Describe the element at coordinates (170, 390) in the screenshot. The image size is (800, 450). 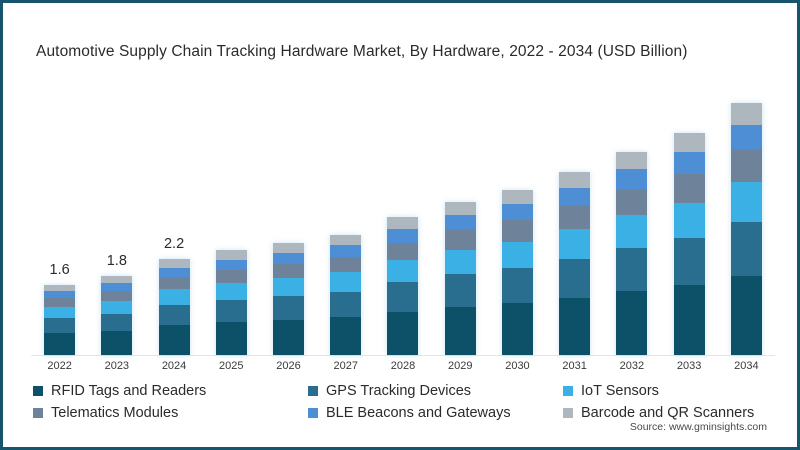
I see `legend-item: RFID Tags and Readers` at that location.